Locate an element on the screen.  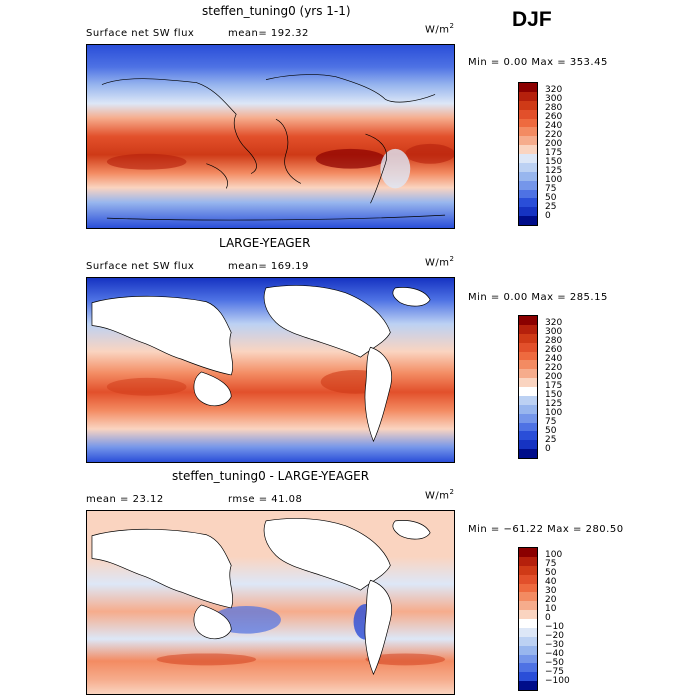
colorbar-tick-label: 175 is located at coordinates (554, 386).